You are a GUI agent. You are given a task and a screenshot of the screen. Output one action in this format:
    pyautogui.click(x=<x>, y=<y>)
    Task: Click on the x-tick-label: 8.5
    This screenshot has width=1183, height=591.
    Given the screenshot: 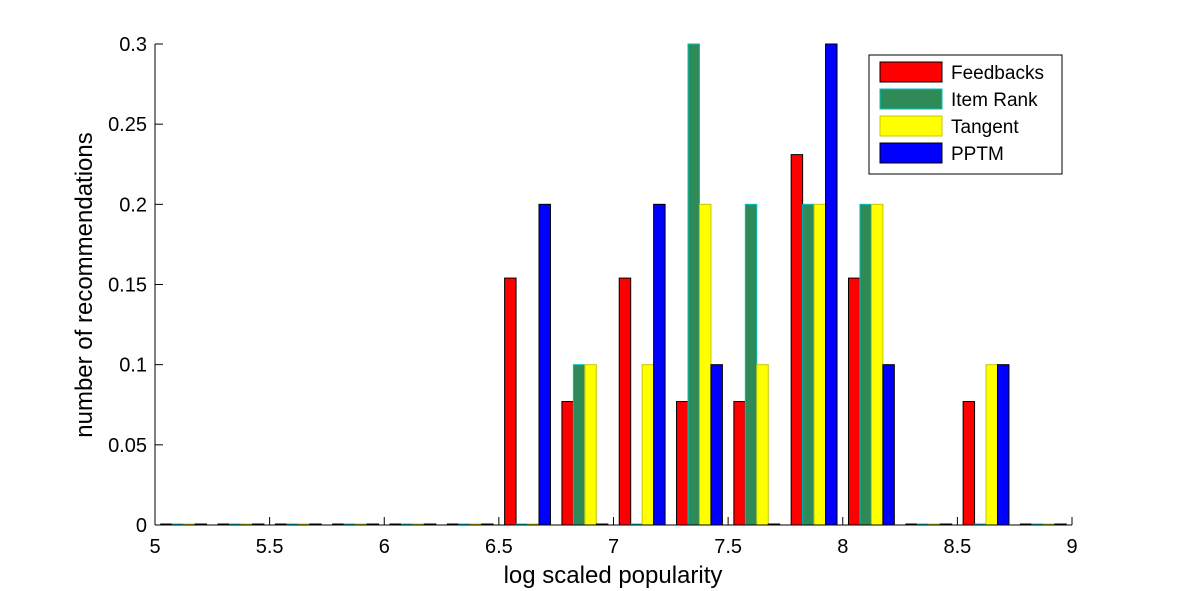 What is the action you would take?
    pyautogui.click(x=957, y=547)
    